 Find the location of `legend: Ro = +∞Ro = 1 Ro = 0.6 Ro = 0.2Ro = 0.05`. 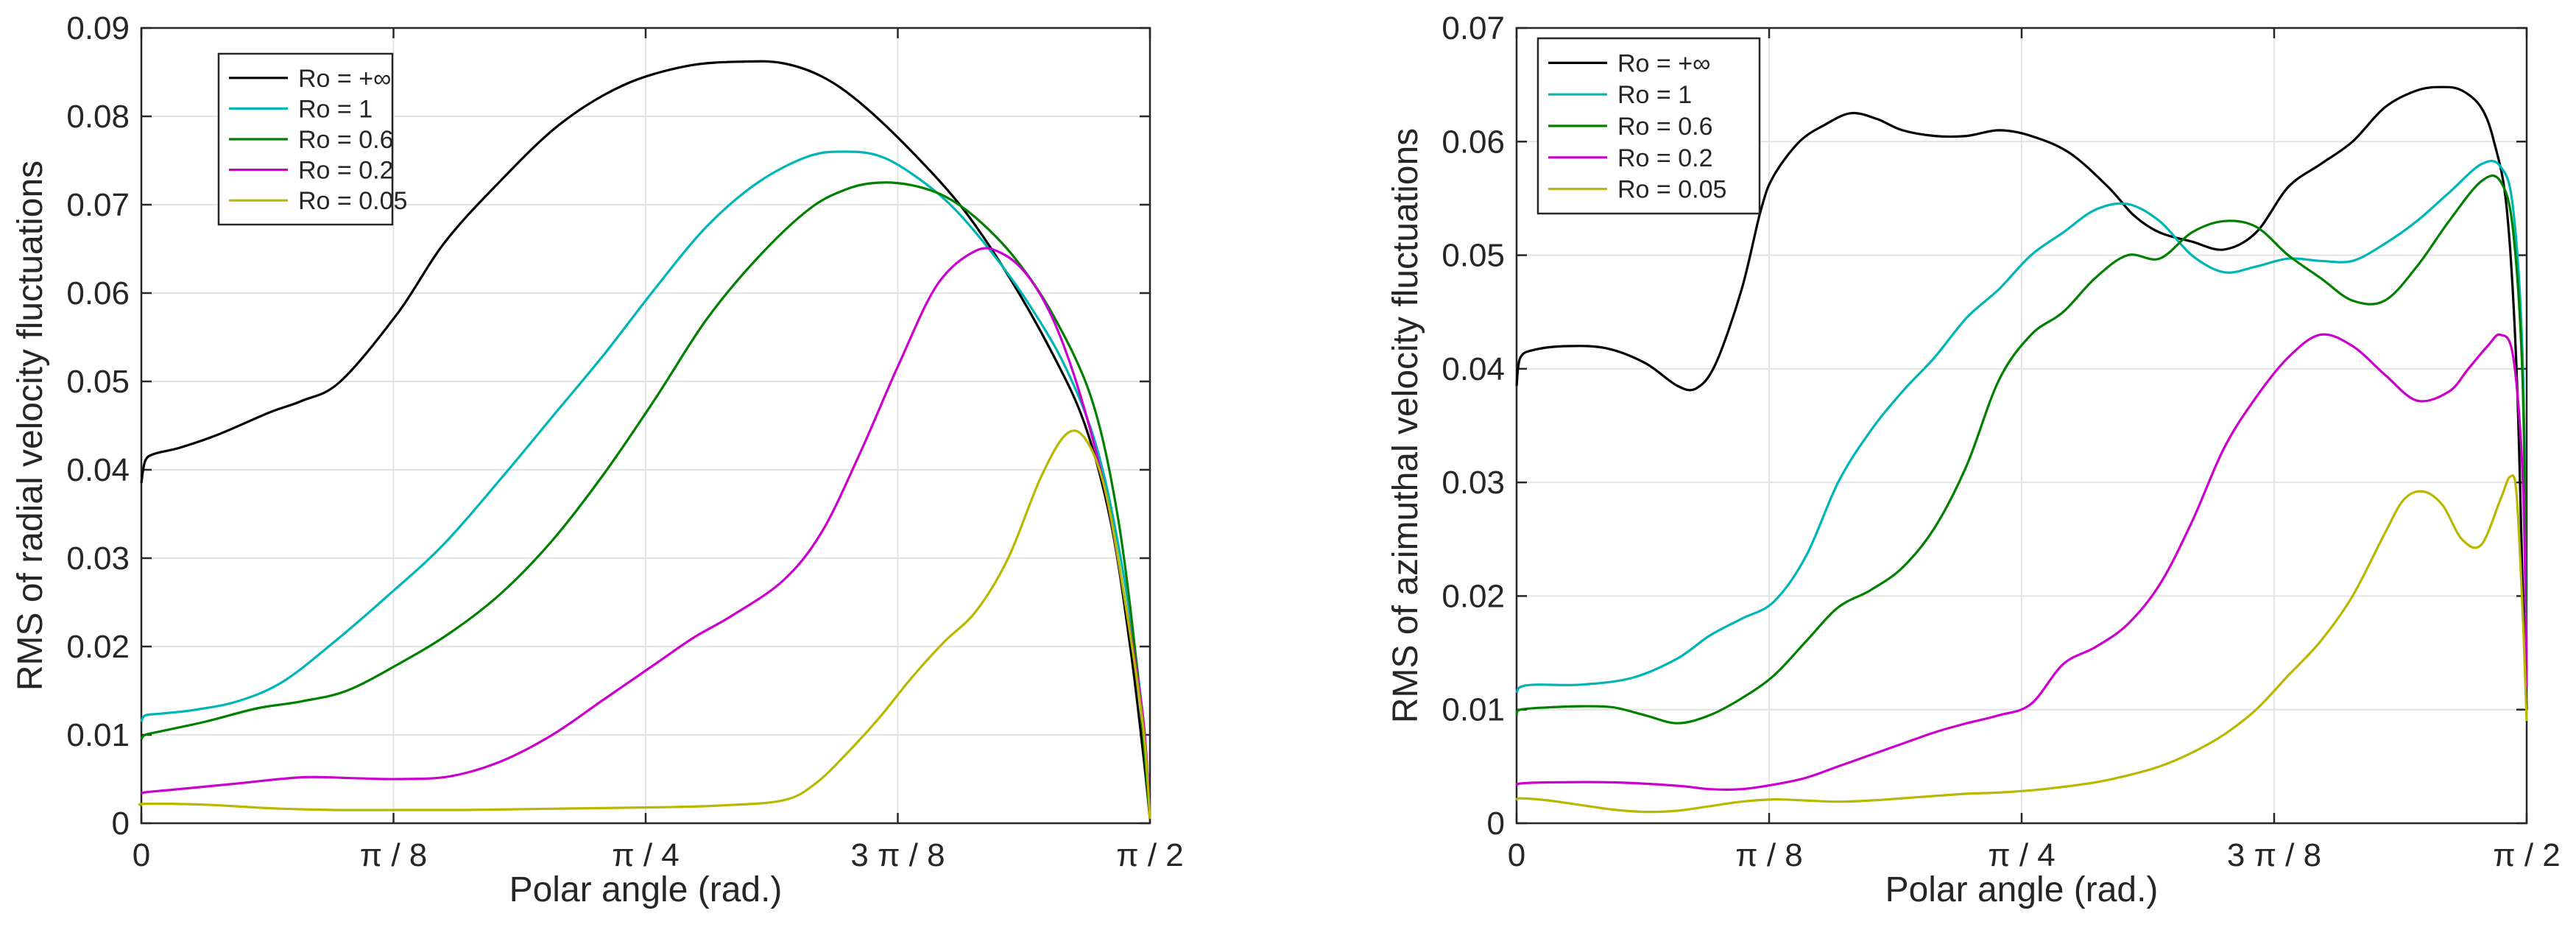

legend: Ro = +∞Ro = 1 Ro = 0.6 Ro = 0.2Ro = 0.05 is located at coordinates (312, 139).